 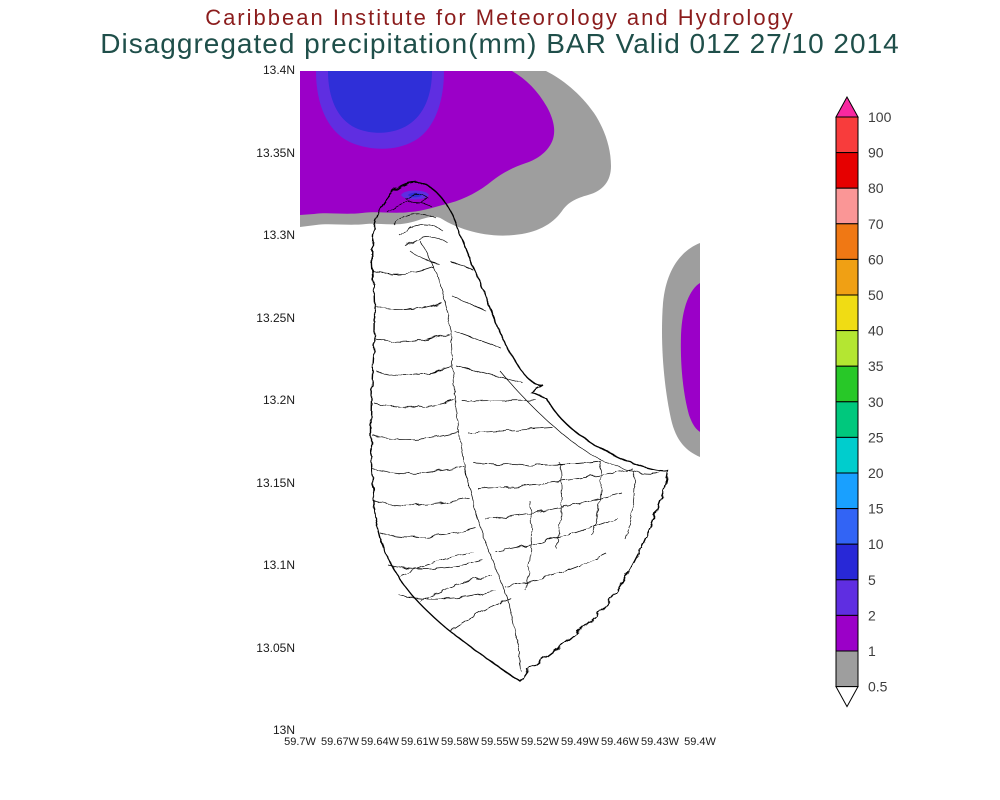 What do you see at coordinates (847, 697) in the screenshot?
I see `colorbar-below-min` at bounding box center [847, 697].